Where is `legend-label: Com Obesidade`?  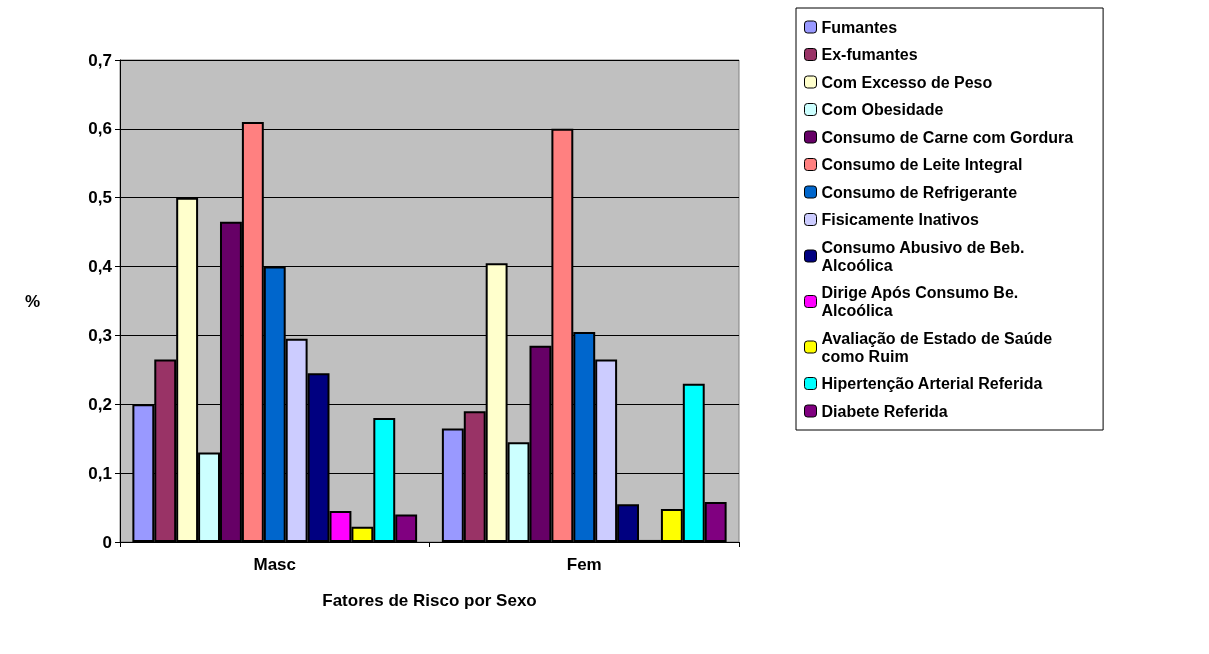
legend-label: Com Obesidade is located at coordinates (882, 109).